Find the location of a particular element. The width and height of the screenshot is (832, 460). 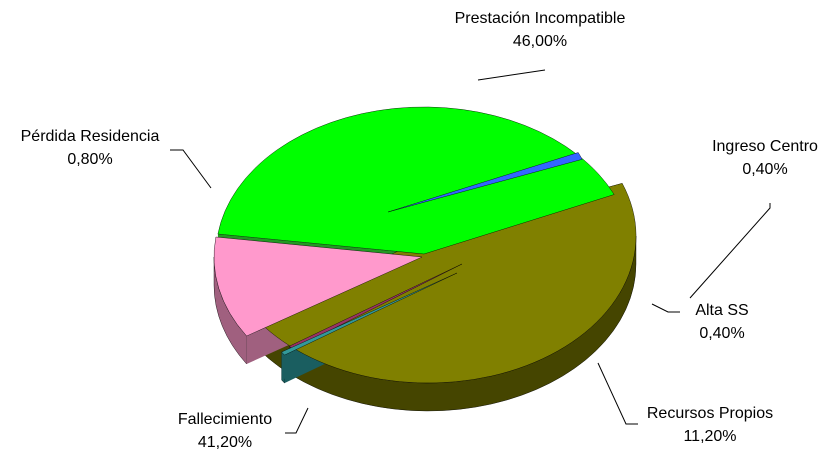

label-ingreso-centro: Ingreso Centro 0,40% is located at coordinates (763, 158).